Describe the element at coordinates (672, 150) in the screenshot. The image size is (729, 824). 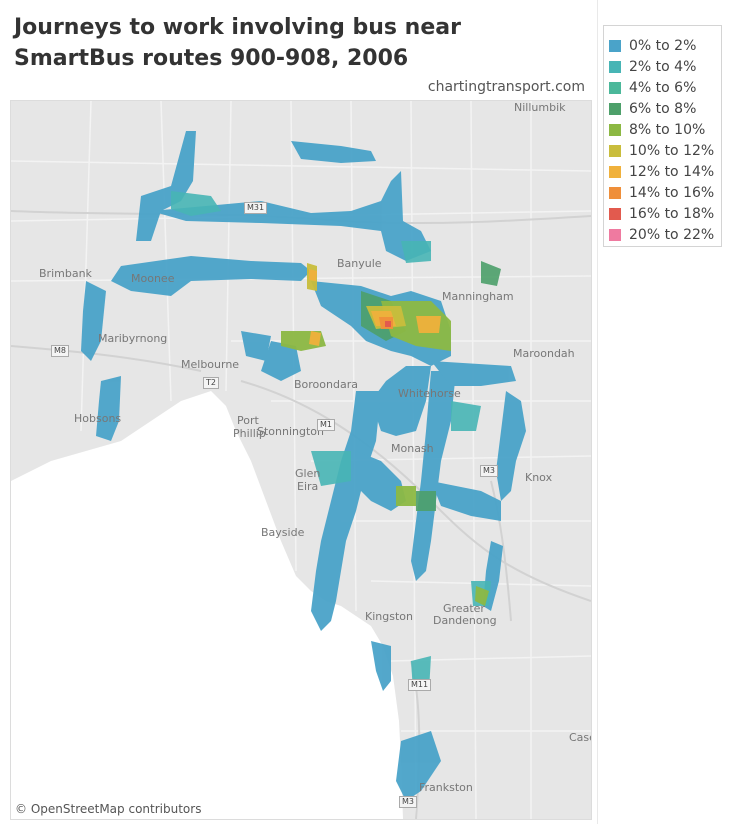
I see `legend-label: 10% to 12%` at that location.